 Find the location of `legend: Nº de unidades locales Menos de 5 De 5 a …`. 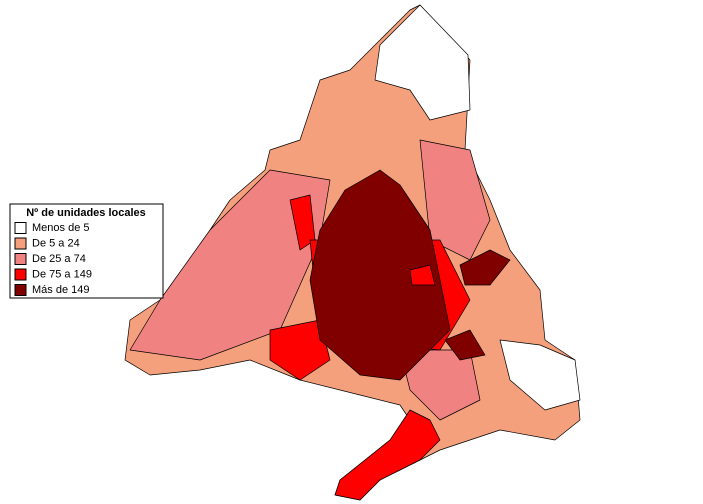

legend: Nº de unidades locales Menos de 5 De 5 a … is located at coordinates (86, 251).